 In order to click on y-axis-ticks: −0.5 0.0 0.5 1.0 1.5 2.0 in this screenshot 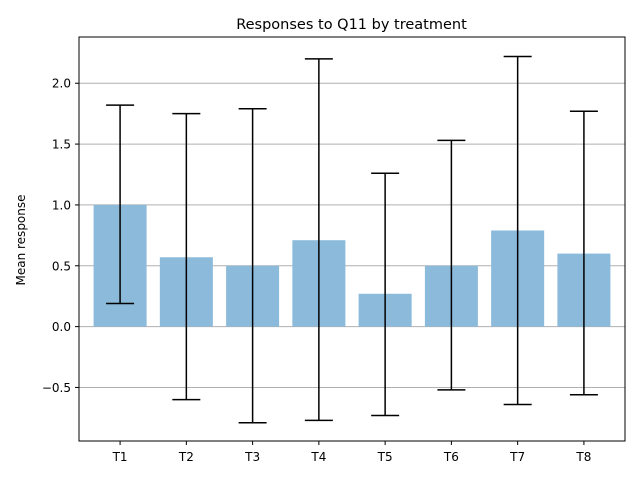, I will do `click(60, 236)`.